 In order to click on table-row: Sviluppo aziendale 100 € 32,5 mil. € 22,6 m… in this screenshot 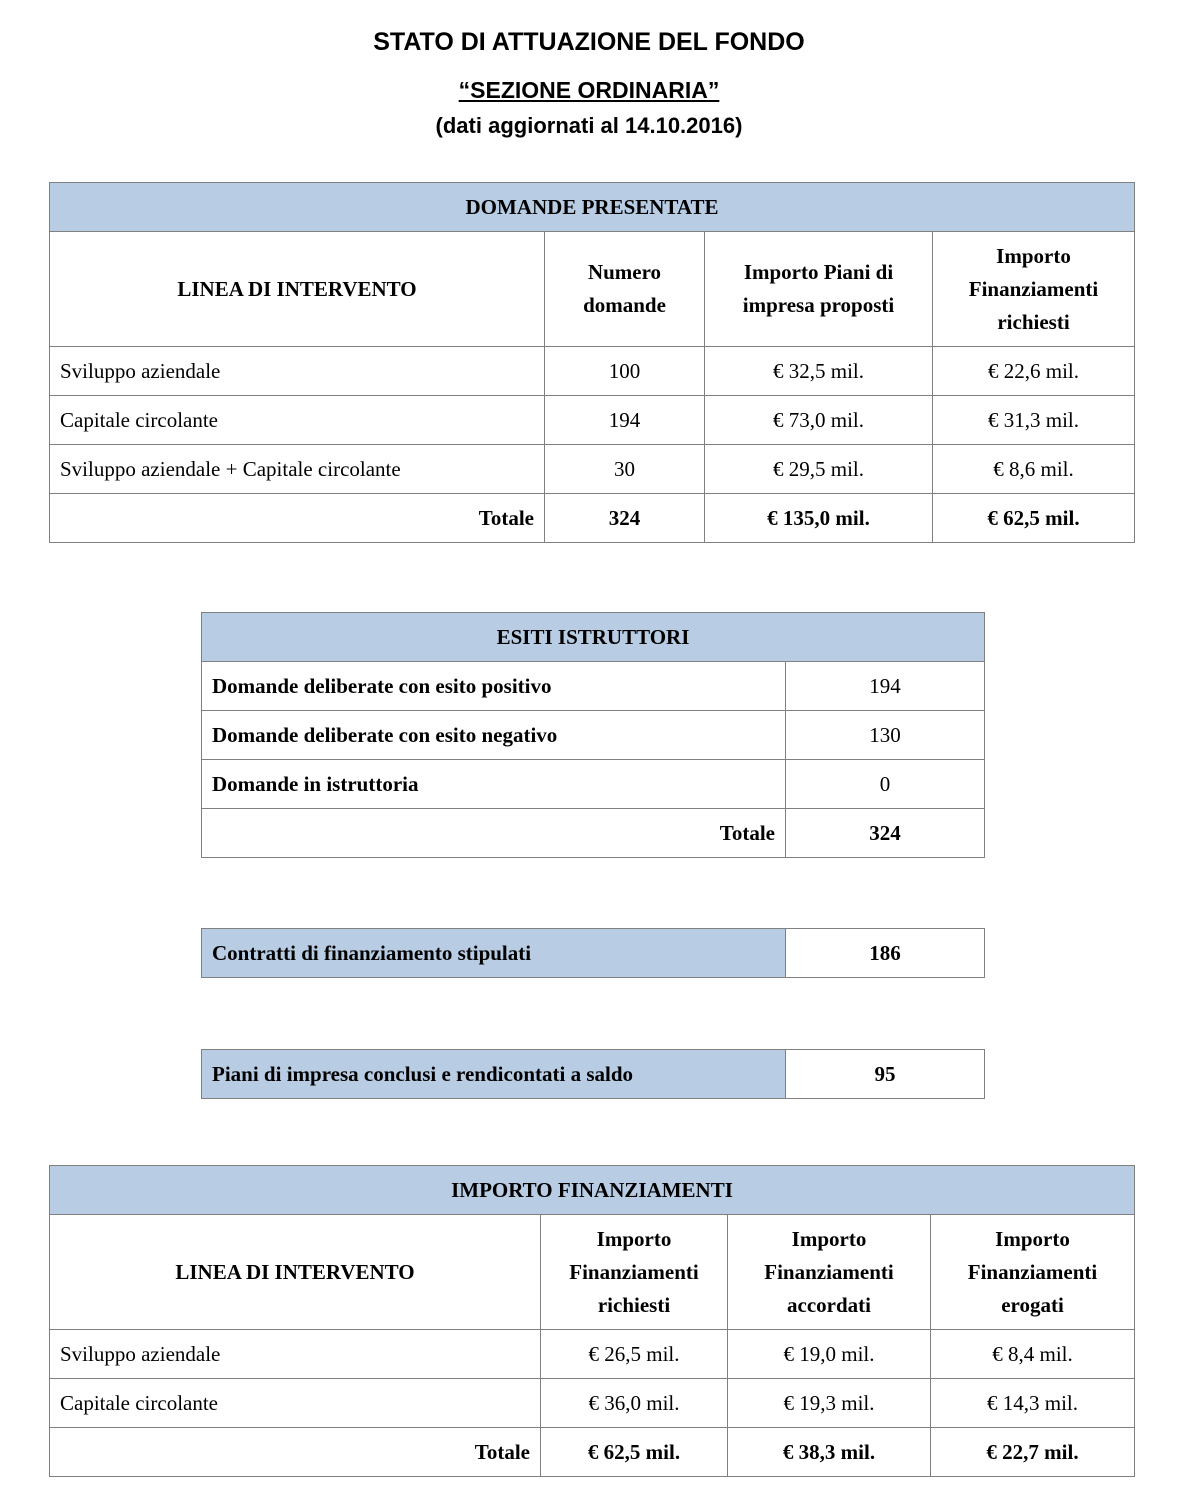, I will do `click(592, 371)`.